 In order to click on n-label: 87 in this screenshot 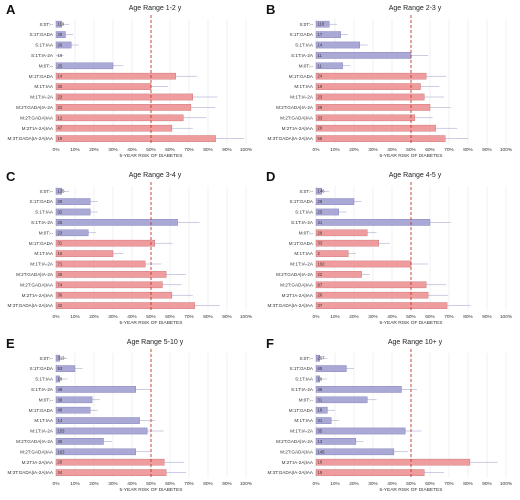, I will do `click(320, 284)`.